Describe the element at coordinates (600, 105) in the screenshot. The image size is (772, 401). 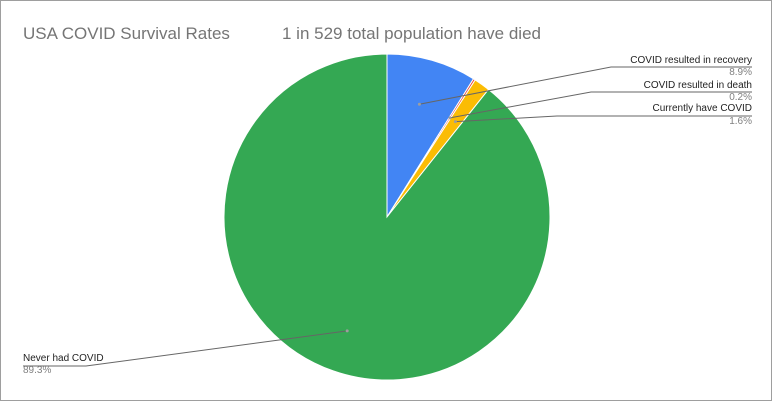
I see `leader-line-covid-resulted-in-death` at that location.